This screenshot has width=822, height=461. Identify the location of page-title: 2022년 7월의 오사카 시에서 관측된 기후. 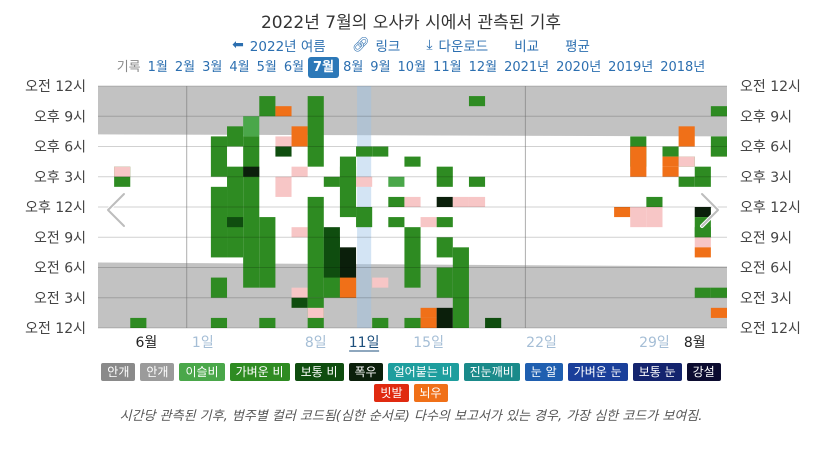
(411, 23).